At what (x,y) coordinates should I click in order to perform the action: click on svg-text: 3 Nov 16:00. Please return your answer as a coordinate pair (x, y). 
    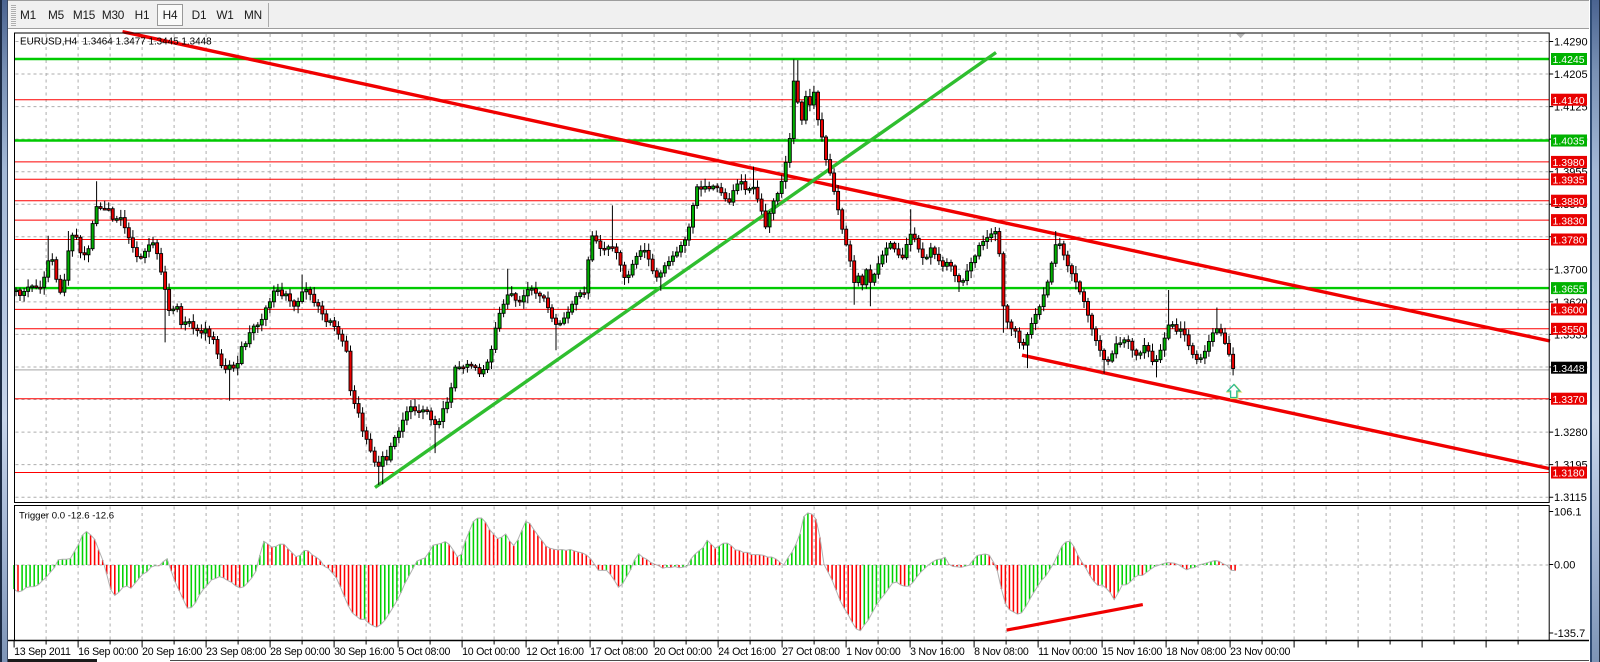
    Looking at the image, I should click on (937, 652).